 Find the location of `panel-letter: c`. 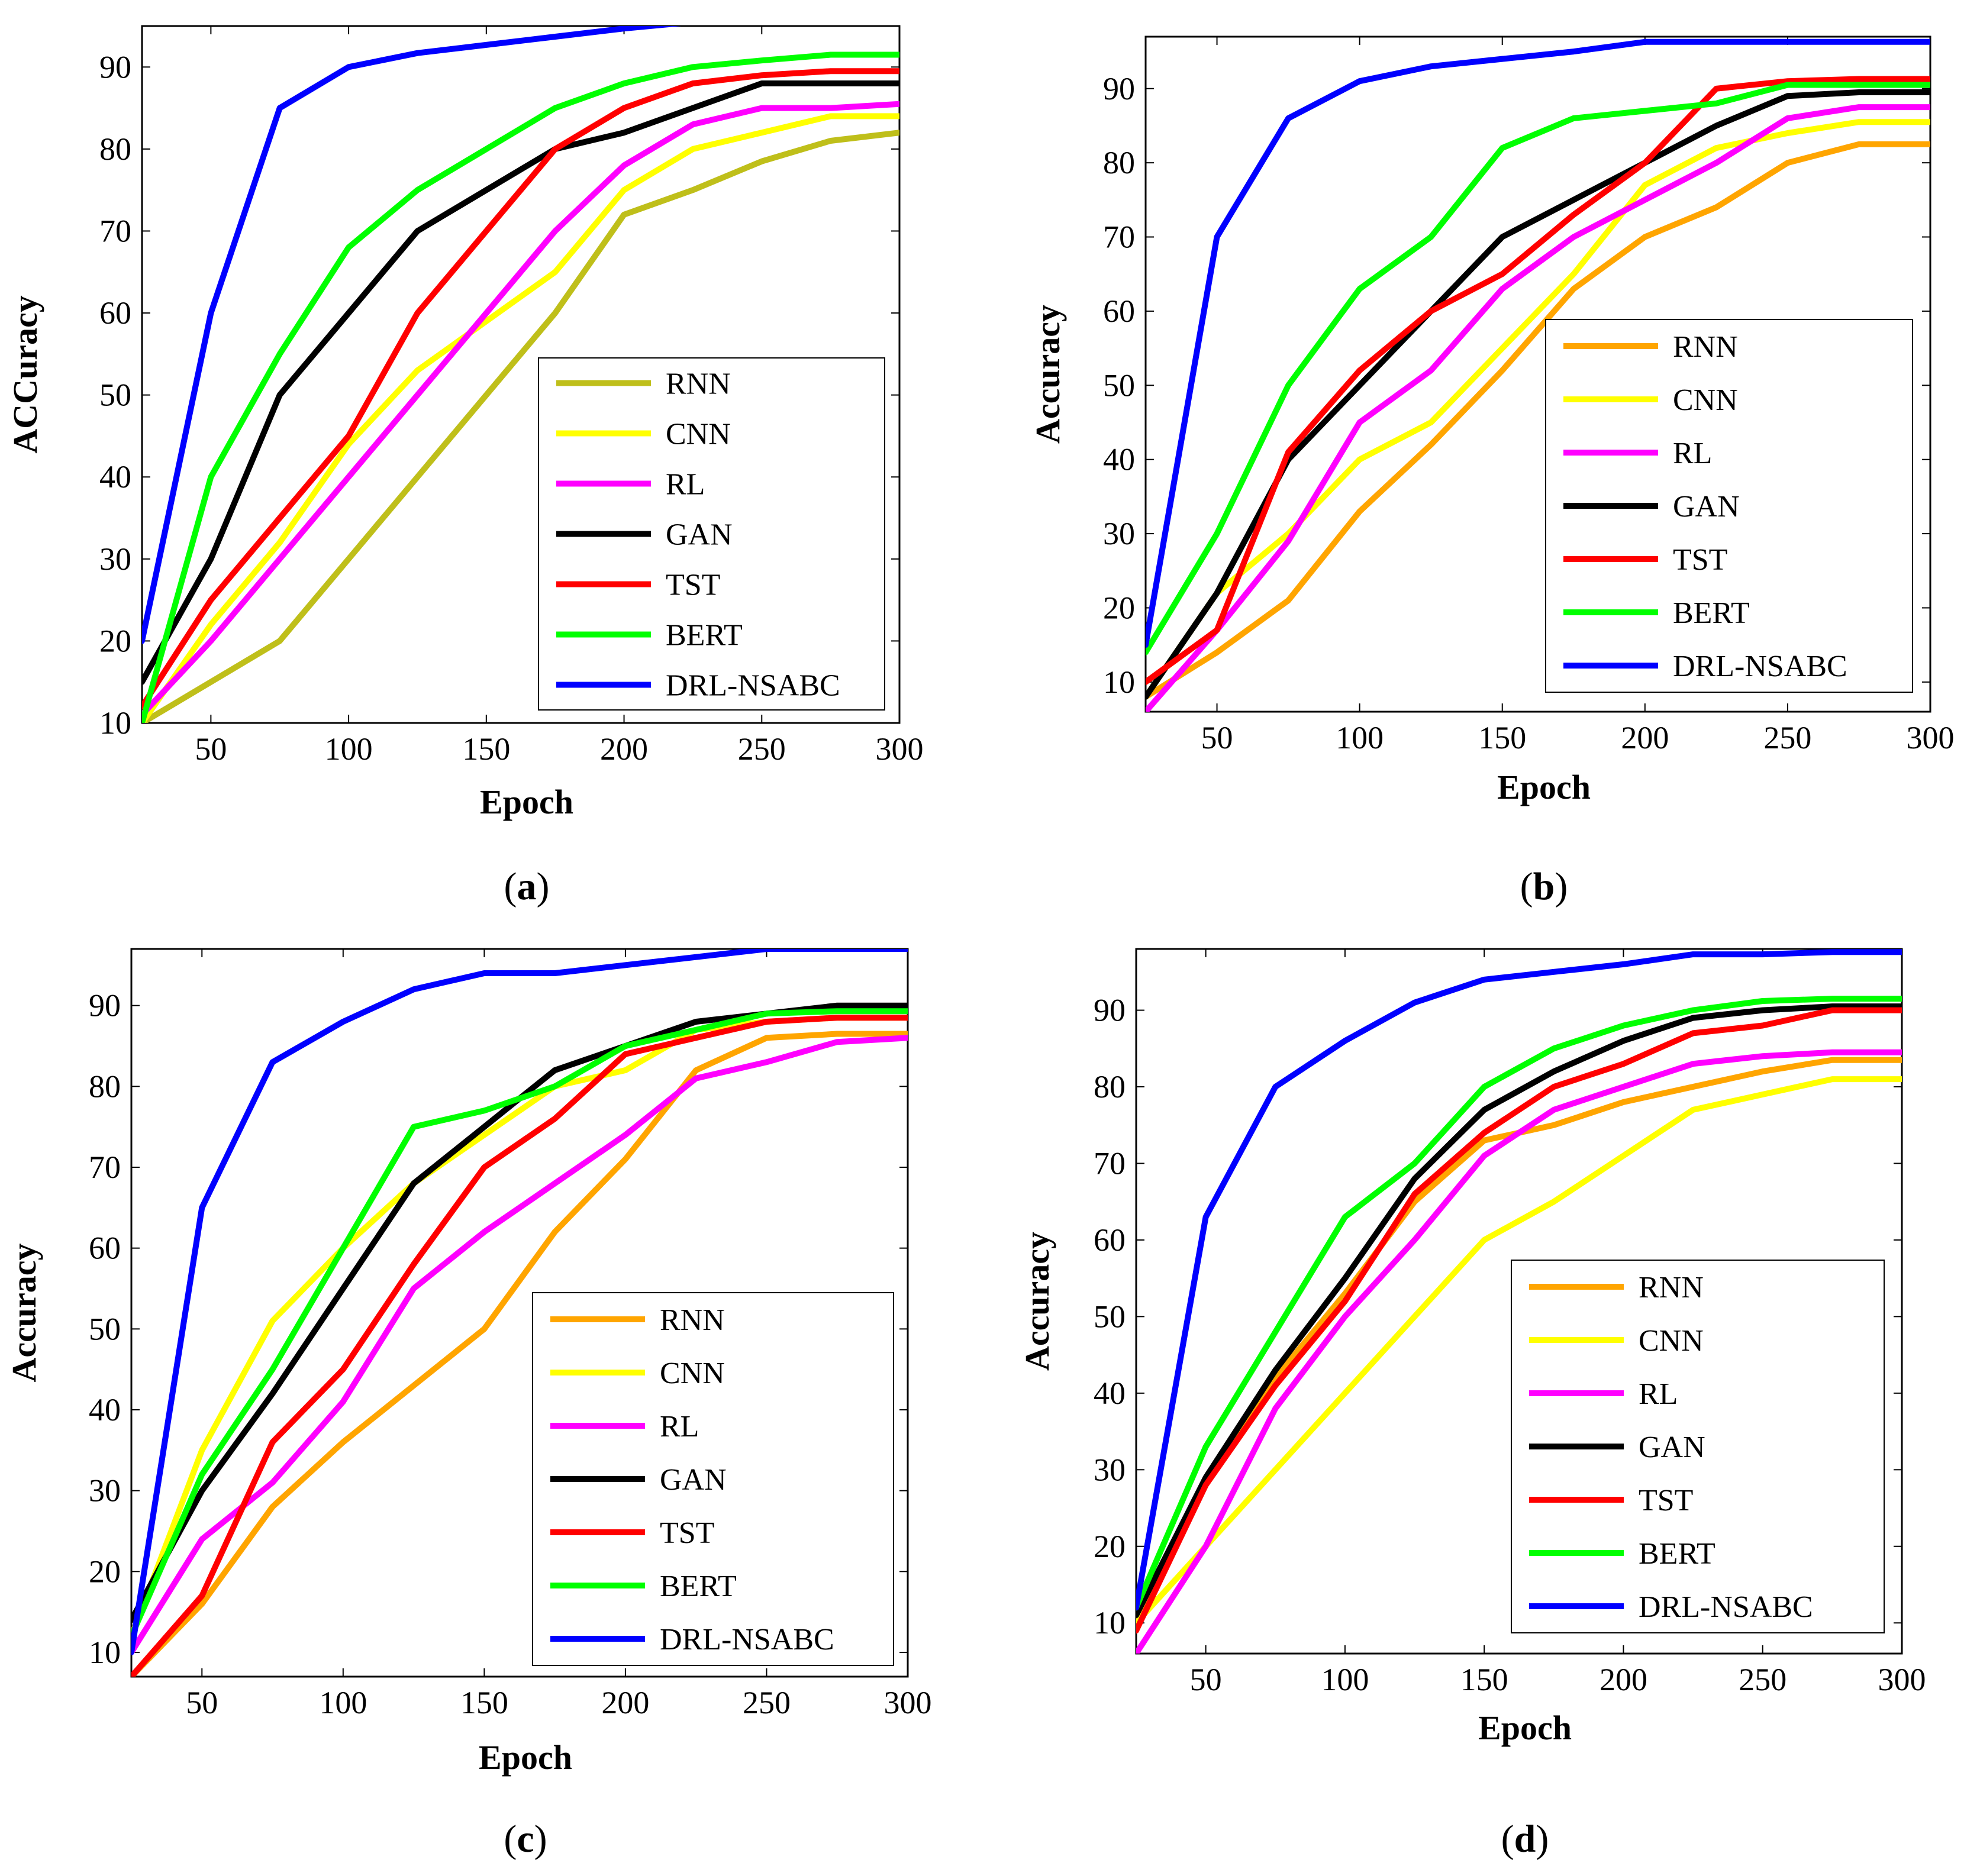

panel-letter: c is located at coordinates (525, 1839).